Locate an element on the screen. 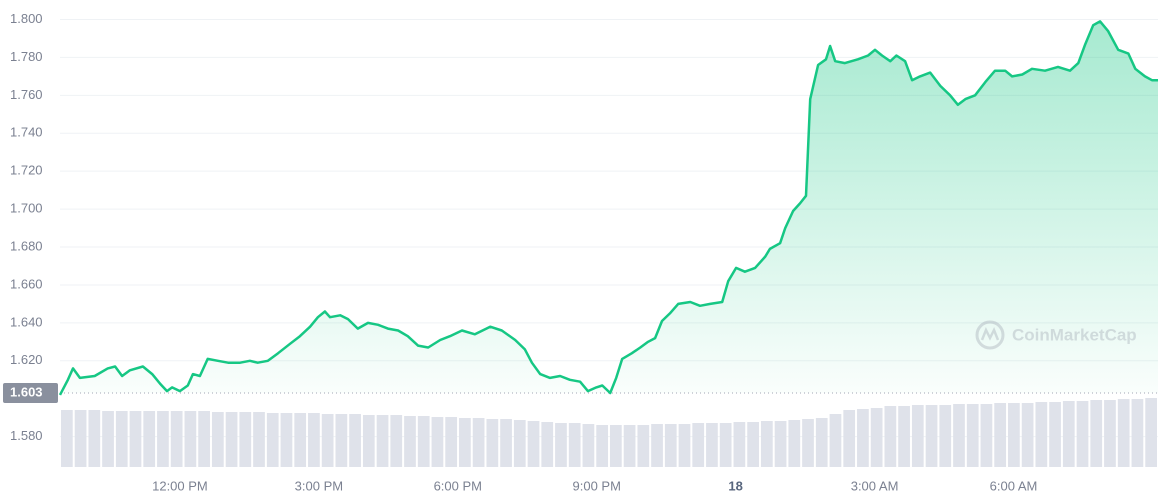 The width and height of the screenshot is (1161, 500). y-tick-label: 1.620 is located at coordinates (26, 359).